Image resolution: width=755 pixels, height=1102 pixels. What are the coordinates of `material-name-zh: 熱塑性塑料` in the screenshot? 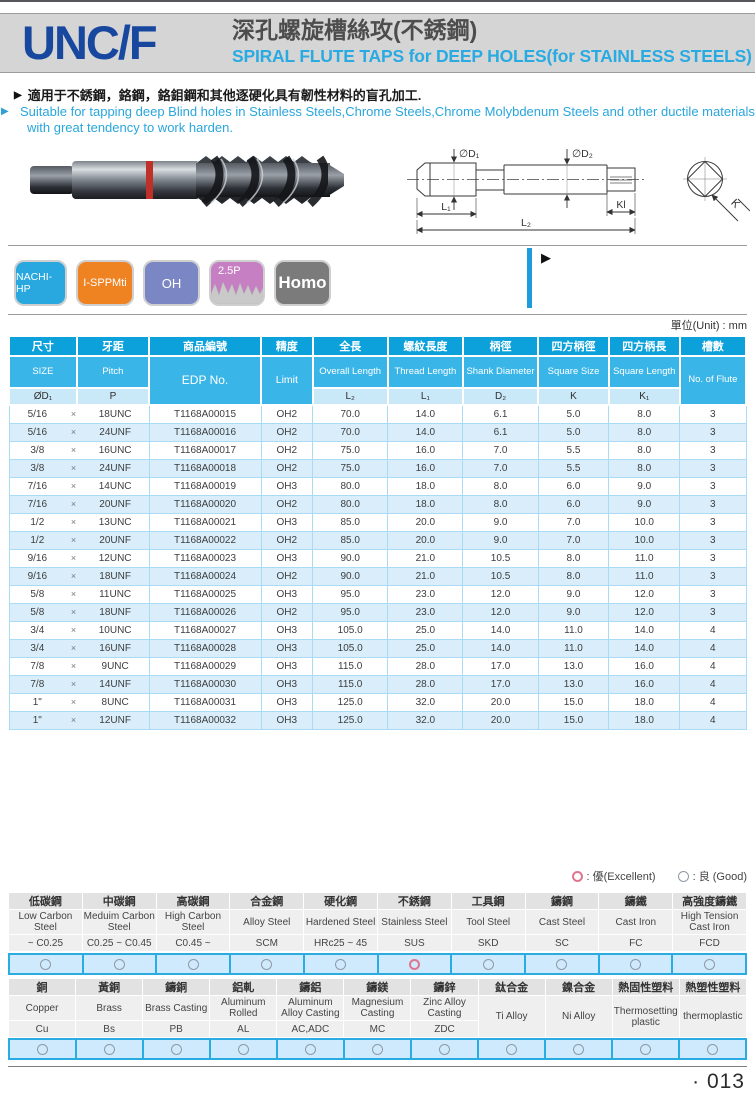 It's located at (713, 987).